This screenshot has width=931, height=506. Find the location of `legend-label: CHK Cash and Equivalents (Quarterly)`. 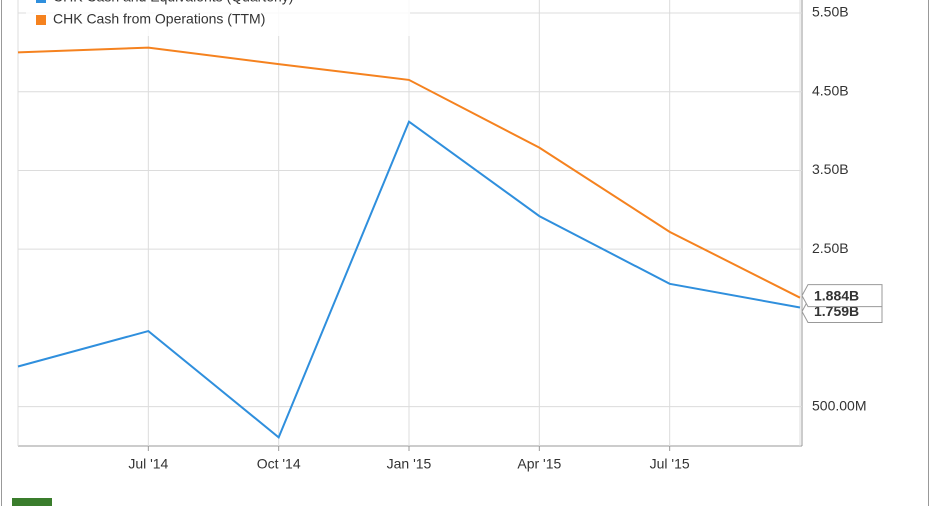

legend-label: CHK Cash and Equivalents (Quarterly) is located at coordinates (173, 2).